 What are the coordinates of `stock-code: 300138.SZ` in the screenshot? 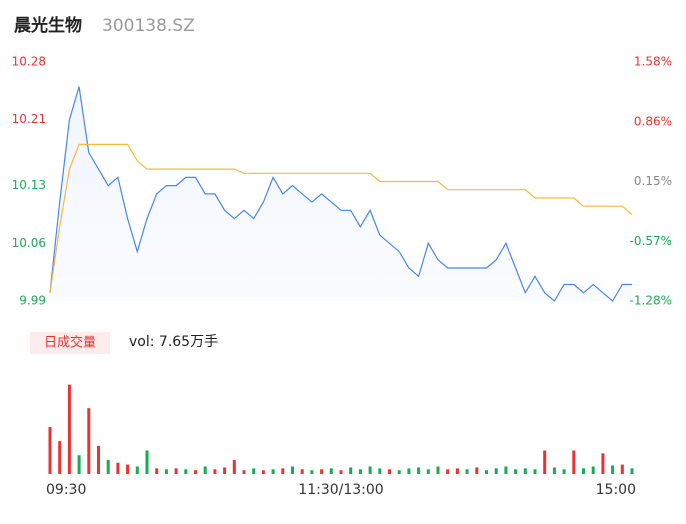 It's located at (148, 26).